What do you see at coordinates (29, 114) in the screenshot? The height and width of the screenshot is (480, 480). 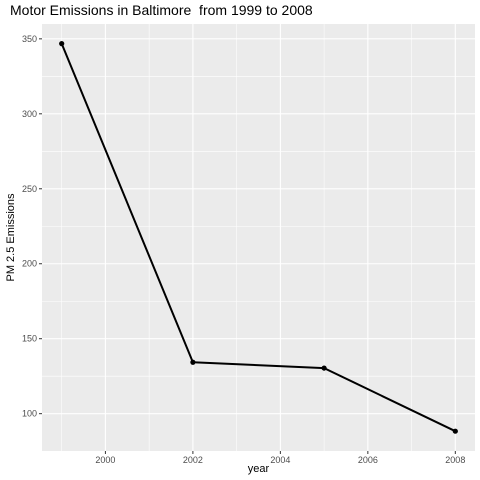 I see `y-tick-label: 300` at bounding box center [29, 114].